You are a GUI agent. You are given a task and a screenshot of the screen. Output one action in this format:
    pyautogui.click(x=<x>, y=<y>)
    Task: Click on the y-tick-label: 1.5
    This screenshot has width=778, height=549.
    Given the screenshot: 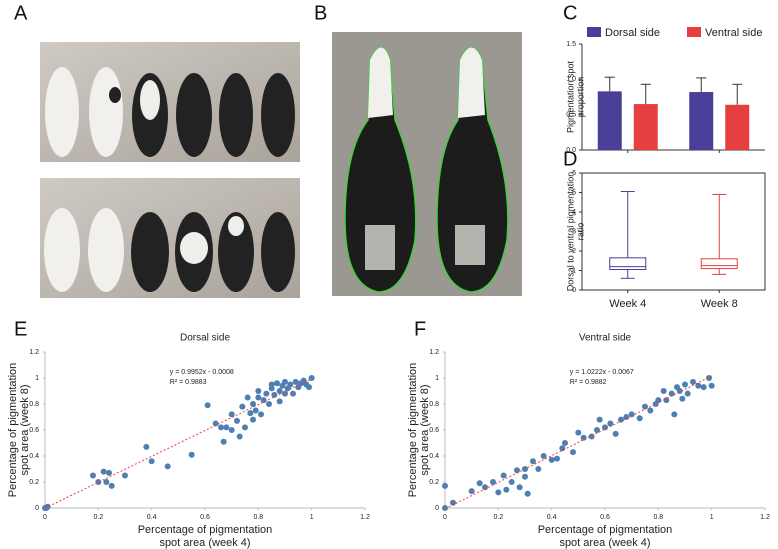 What is the action you would take?
    pyautogui.click(x=571, y=44)
    